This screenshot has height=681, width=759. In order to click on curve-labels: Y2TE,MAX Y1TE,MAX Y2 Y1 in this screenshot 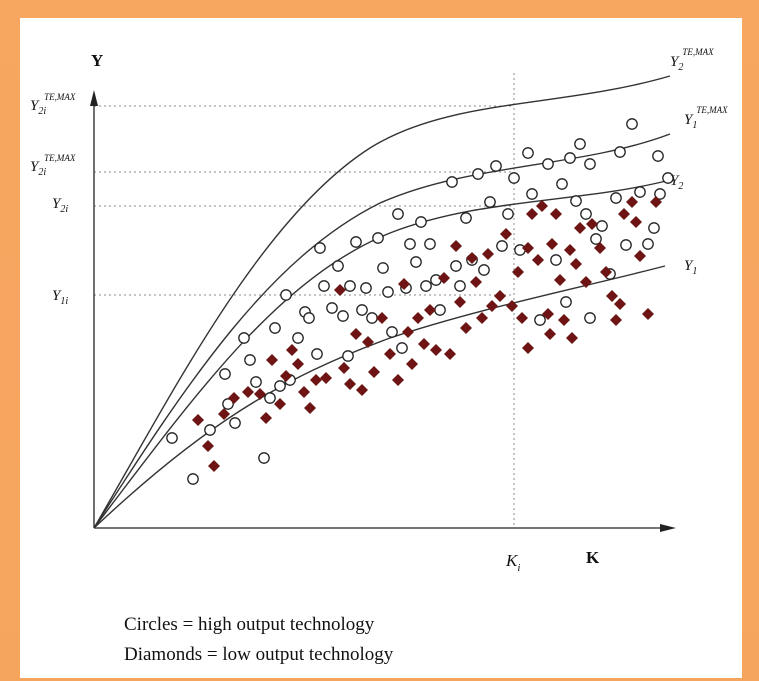, I will do `click(699, 162)`.